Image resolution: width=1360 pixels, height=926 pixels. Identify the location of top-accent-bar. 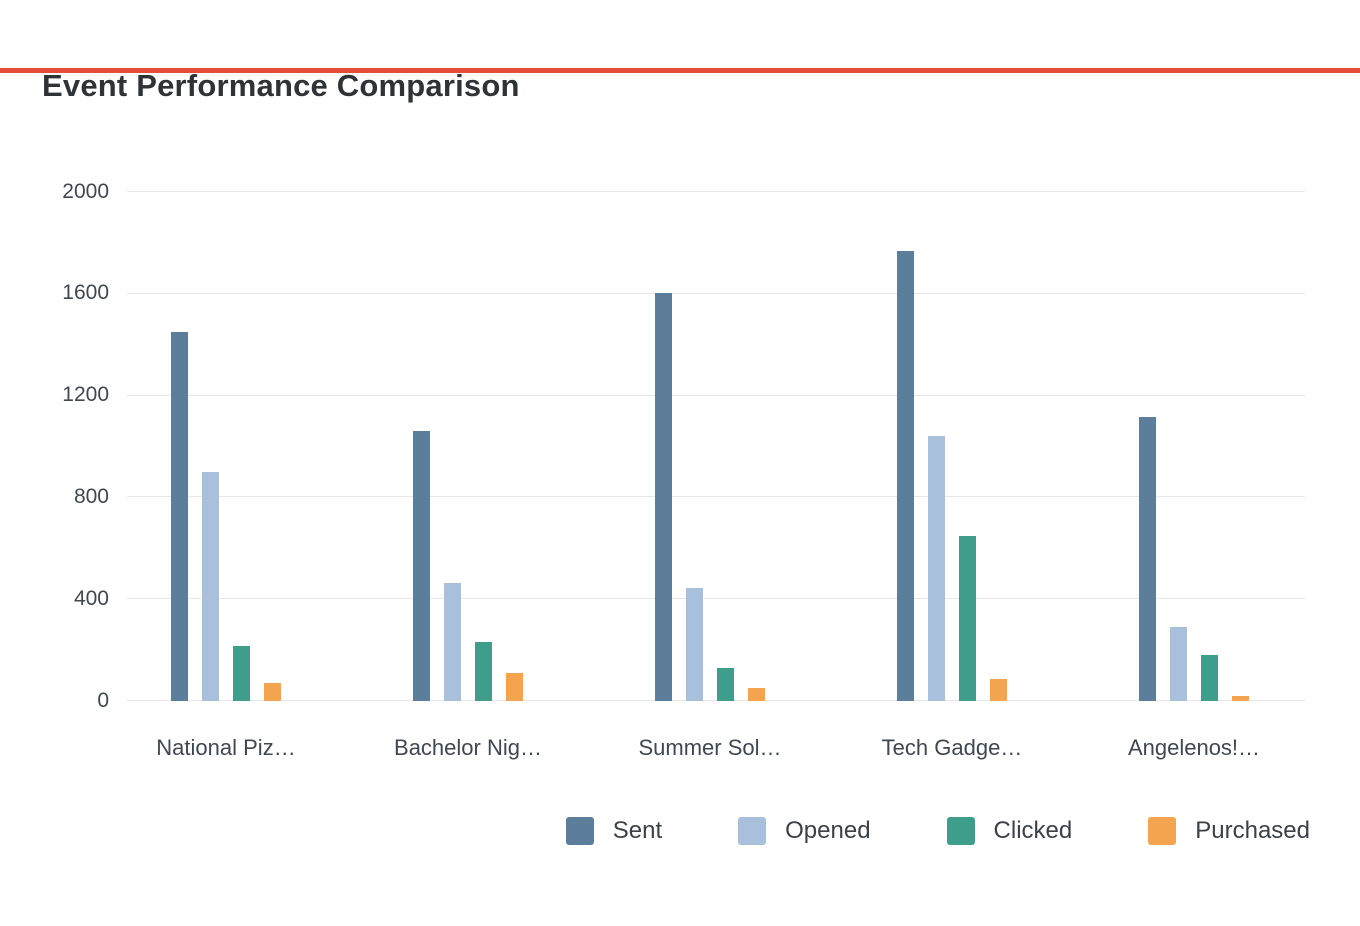
(680, 70).